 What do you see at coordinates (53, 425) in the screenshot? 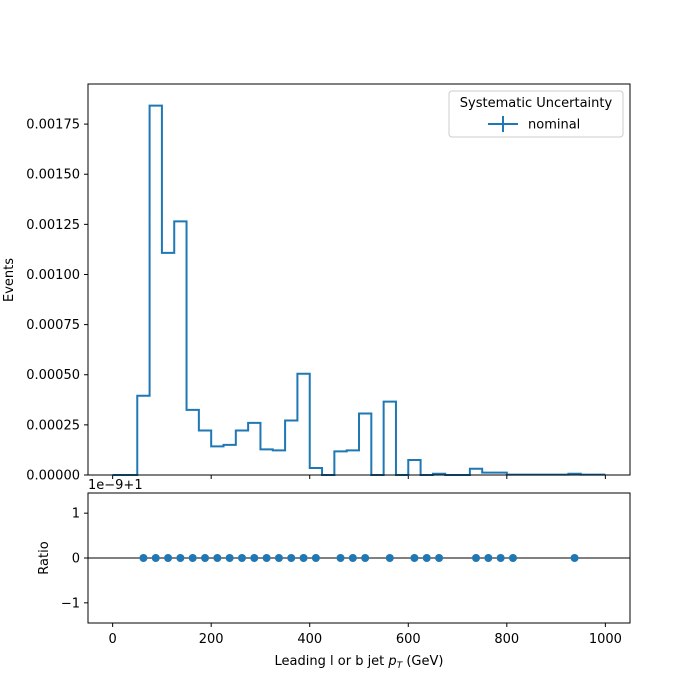
I see `main-y-tick-label: 0.00025` at bounding box center [53, 425].